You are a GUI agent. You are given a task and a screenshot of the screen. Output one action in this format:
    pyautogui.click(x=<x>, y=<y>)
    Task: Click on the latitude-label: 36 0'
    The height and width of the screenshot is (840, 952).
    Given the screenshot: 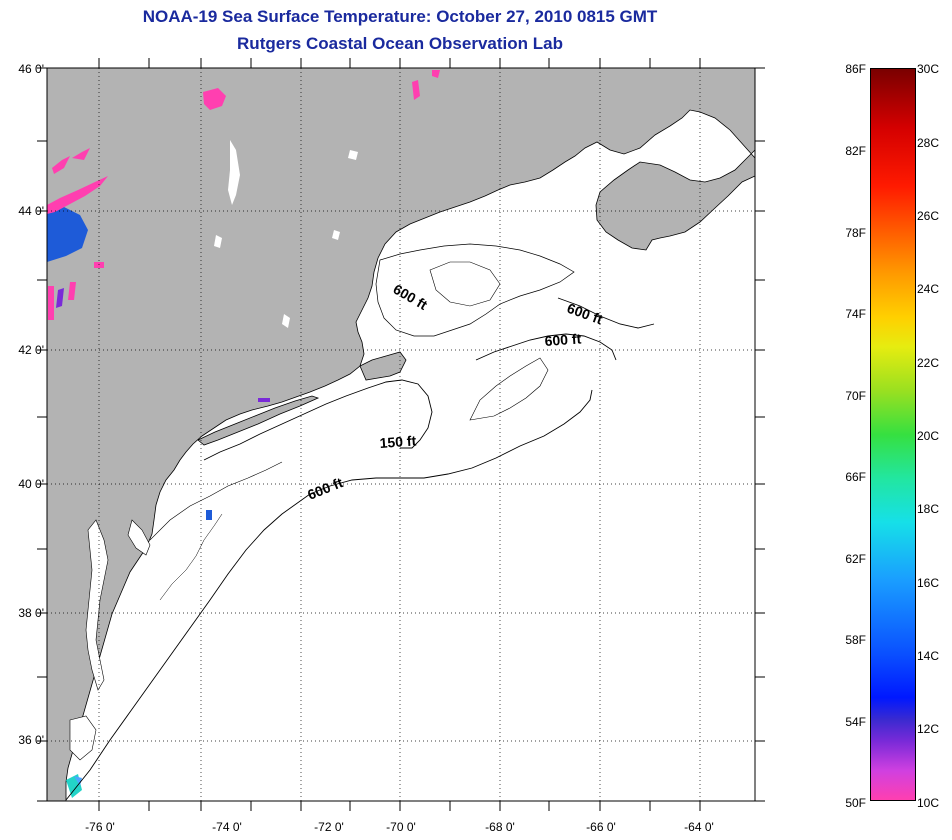 What is the action you would take?
    pyautogui.click(x=31, y=740)
    